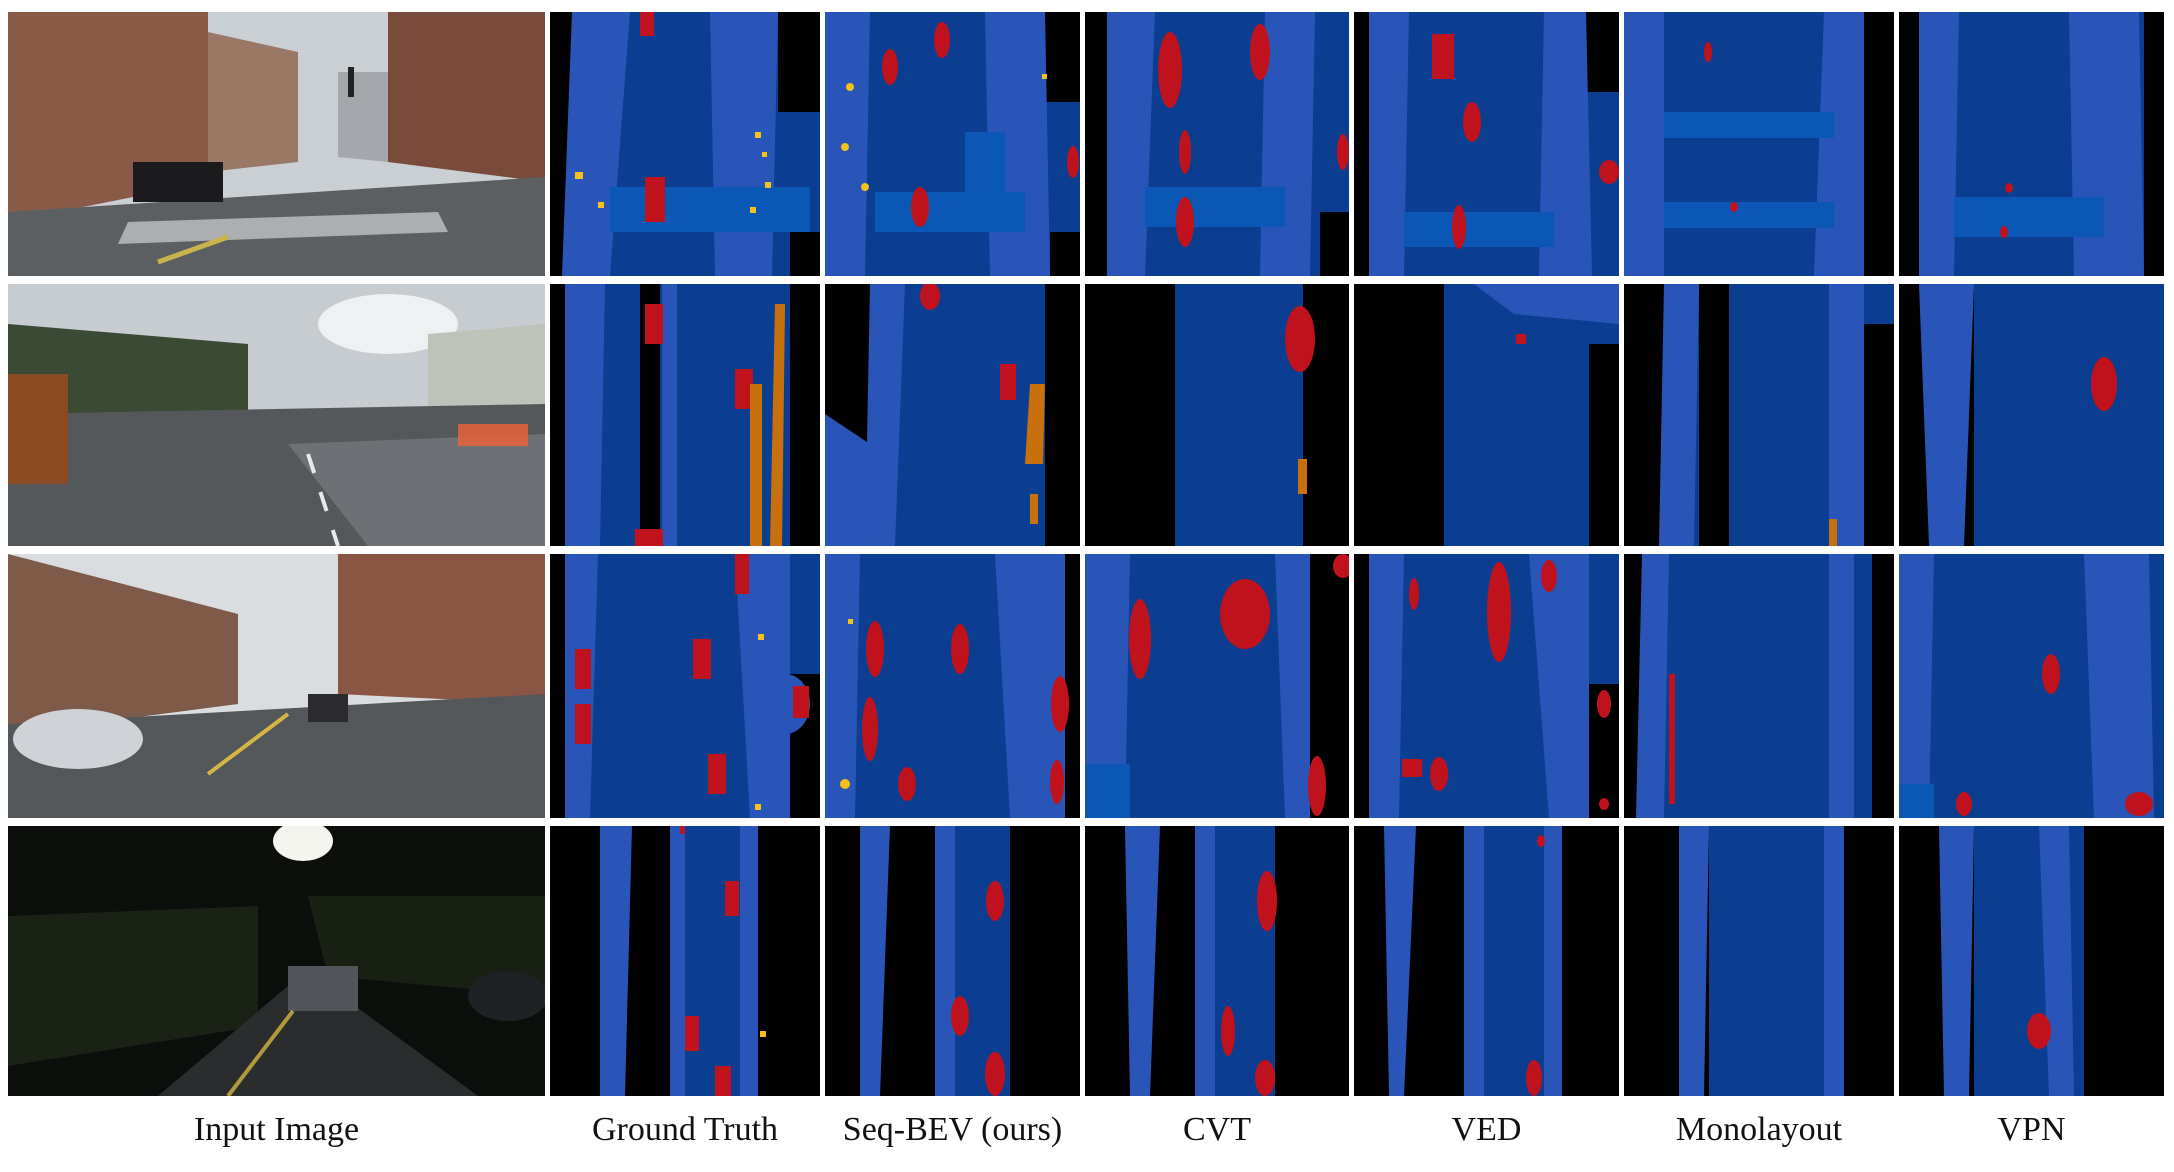  What do you see at coordinates (1486, 1129) in the screenshot?
I see `caption-ved: VED` at bounding box center [1486, 1129].